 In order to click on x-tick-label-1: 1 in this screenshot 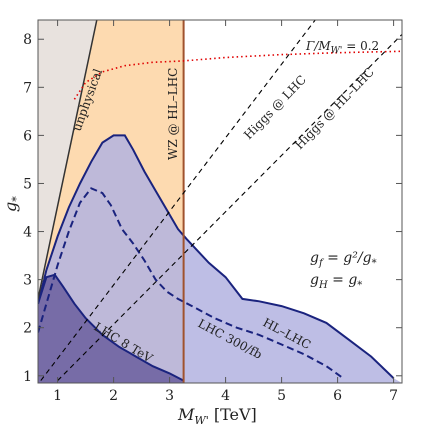, I will do `click(57, 396)`.